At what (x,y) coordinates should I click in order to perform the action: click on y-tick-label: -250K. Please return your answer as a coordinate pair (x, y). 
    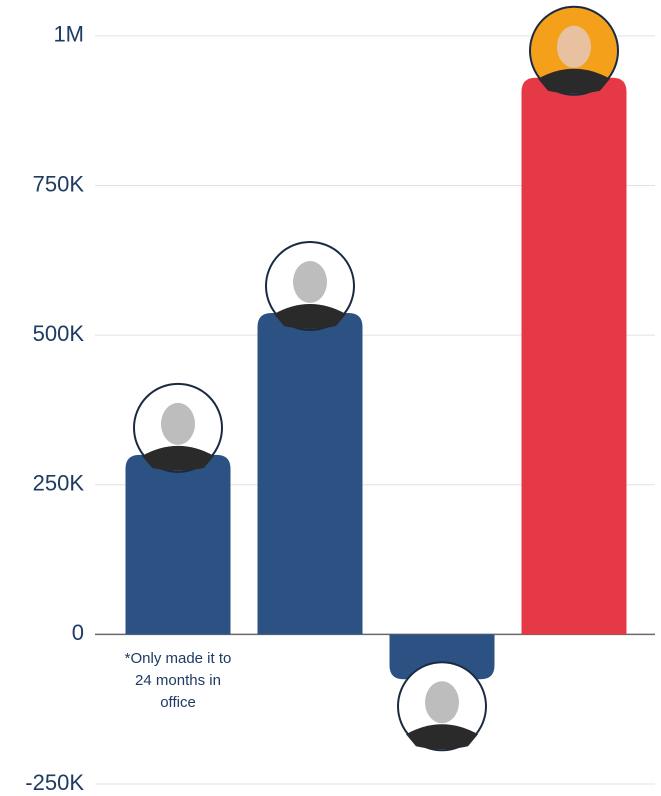
    Looking at the image, I should click on (54, 782).